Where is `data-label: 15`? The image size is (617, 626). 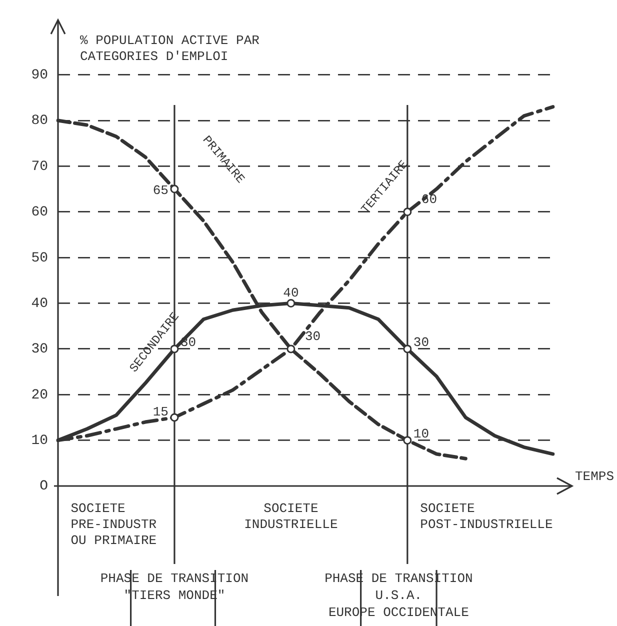 data-label: 15 is located at coordinates (160, 412).